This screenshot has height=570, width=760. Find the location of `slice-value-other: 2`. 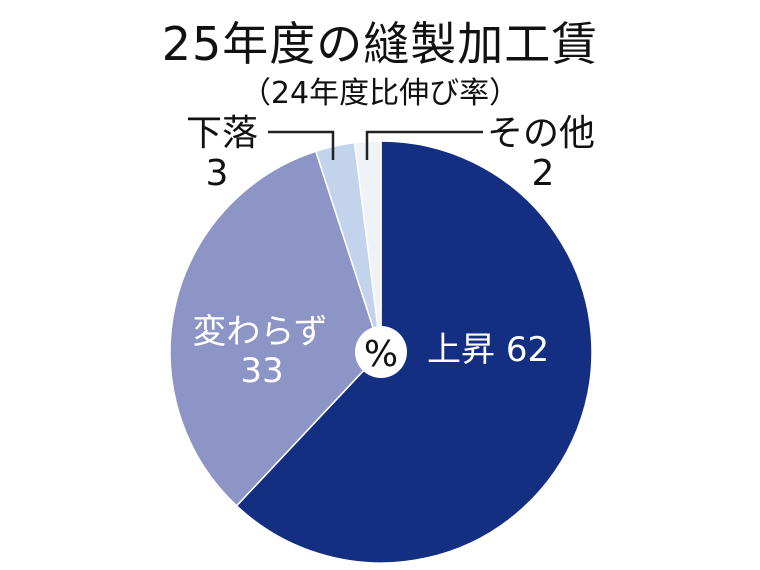

slice-value-other: 2 is located at coordinates (543, 173).